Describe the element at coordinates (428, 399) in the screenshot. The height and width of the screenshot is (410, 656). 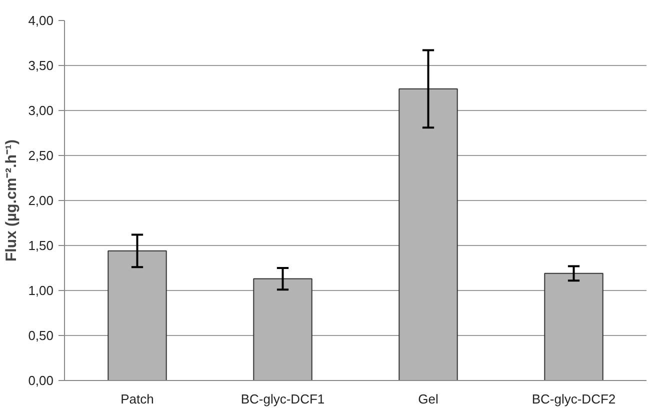
I see `x-tick-label: Gel` at that location.